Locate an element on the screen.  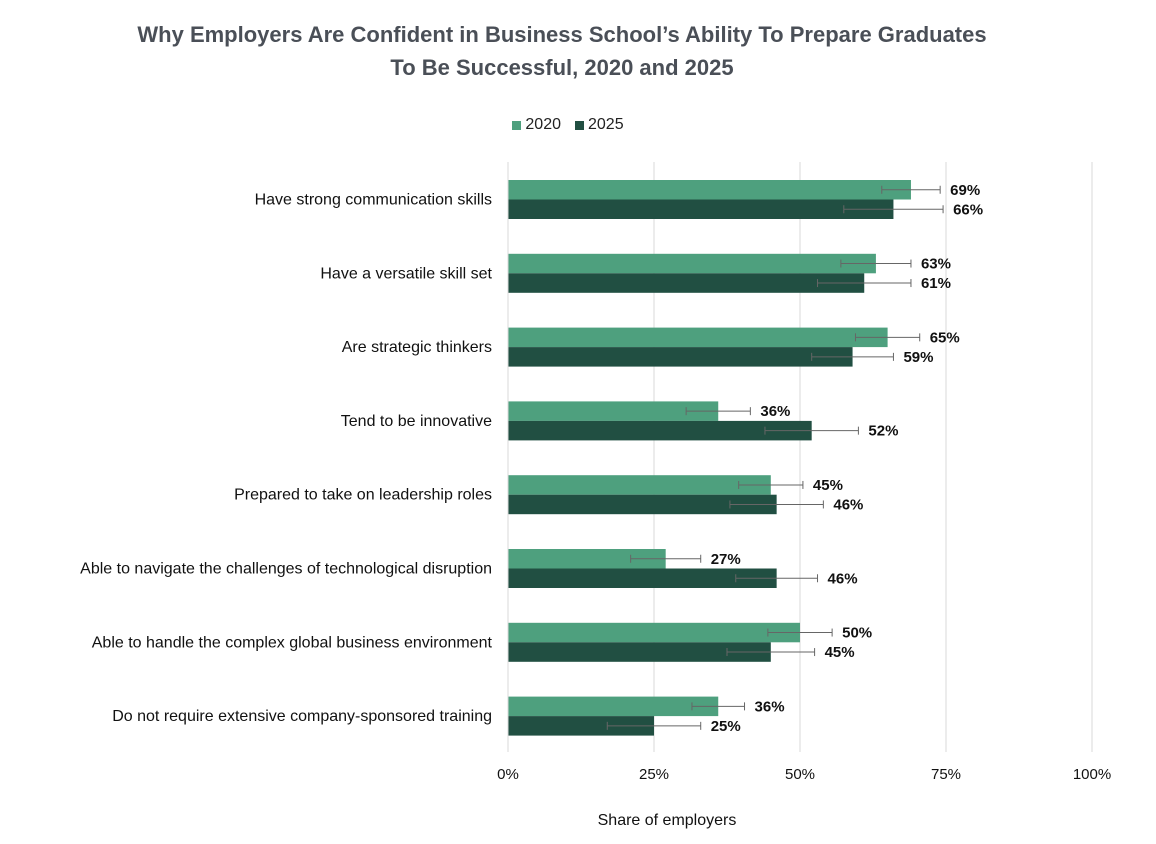
legend-label-2025: 2025 is located at coordinates (606, 124).